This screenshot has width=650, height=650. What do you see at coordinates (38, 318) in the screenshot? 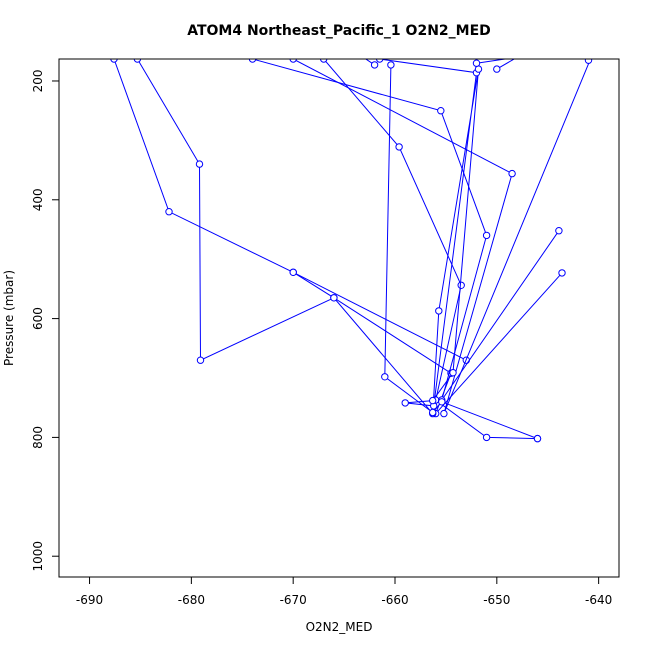
I see `y-tick-label: 600` at bounding box center [38, 318].